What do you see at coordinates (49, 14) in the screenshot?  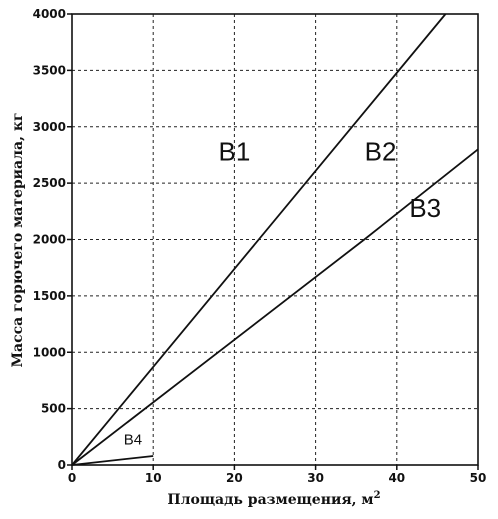 I see `y-tick-label-8: 4000` at bounding box center [49, 14].